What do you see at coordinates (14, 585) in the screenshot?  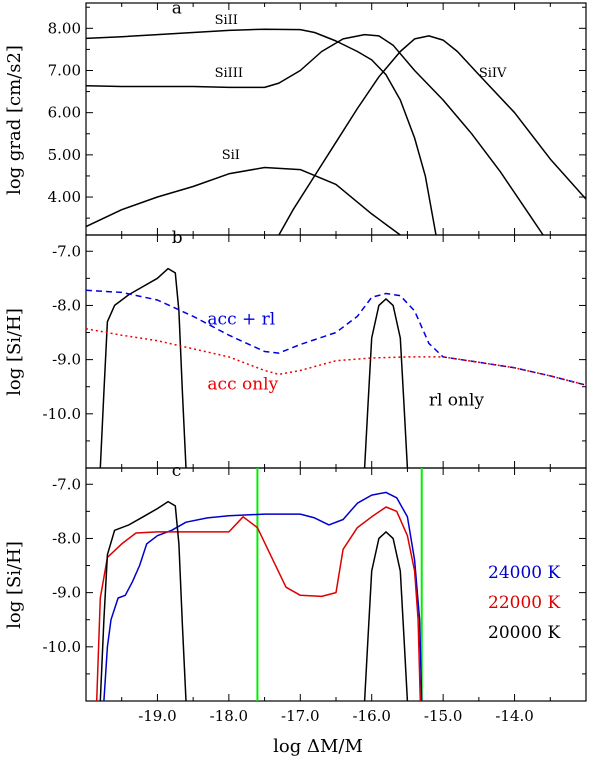 I see `panel-c-ylabel: log [Si/H]` at bounding box center [14, 585].